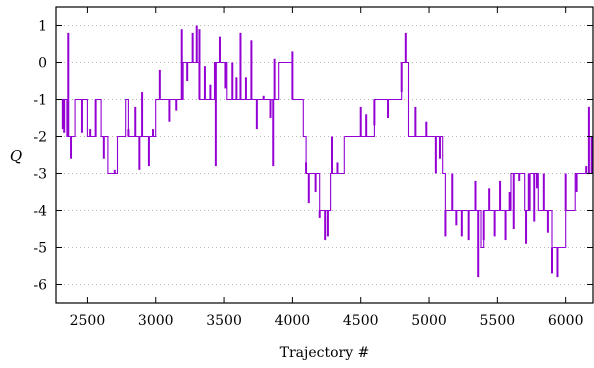 The width and height of the screenshot is (594, 368). Describe the element at coordinates (156, 321) in the screenshot. I see `x-tick-label: 3000` at that location.